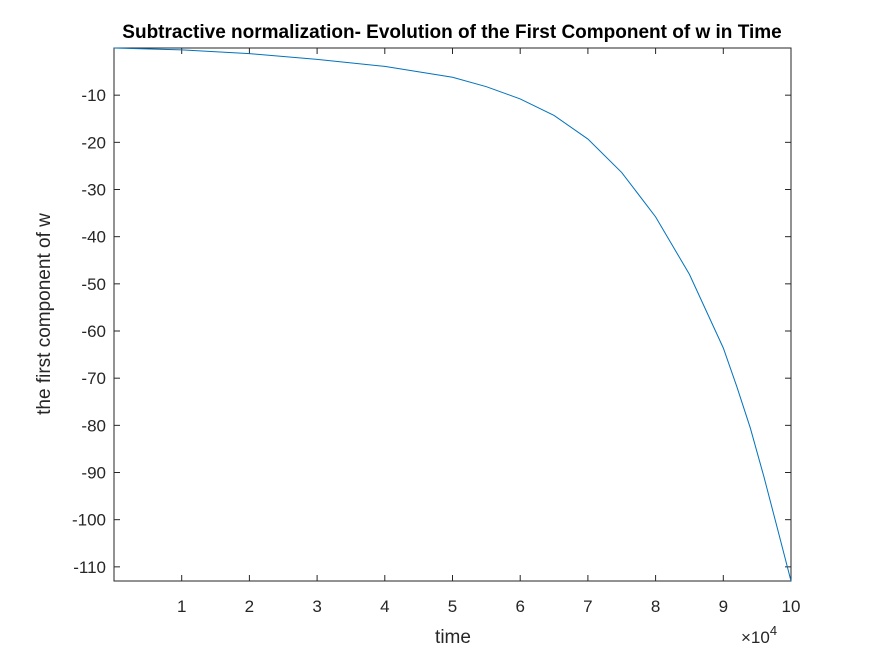 The image size is (875, 656). I want to click on x-tick-label: 9, so click(723, 606).